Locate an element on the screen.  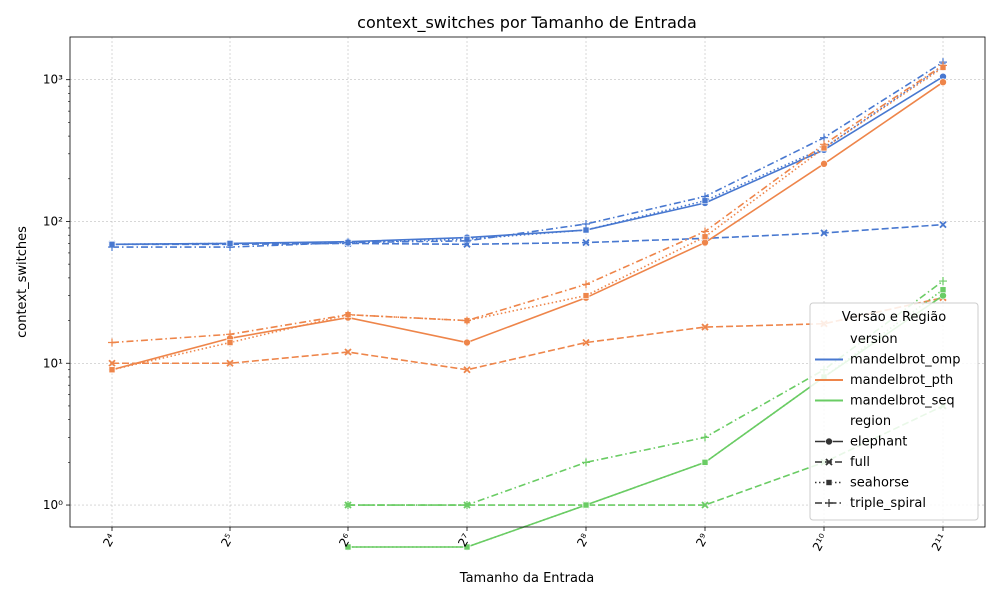
legend-marker-seahorse is located at coordinates (829, 482).